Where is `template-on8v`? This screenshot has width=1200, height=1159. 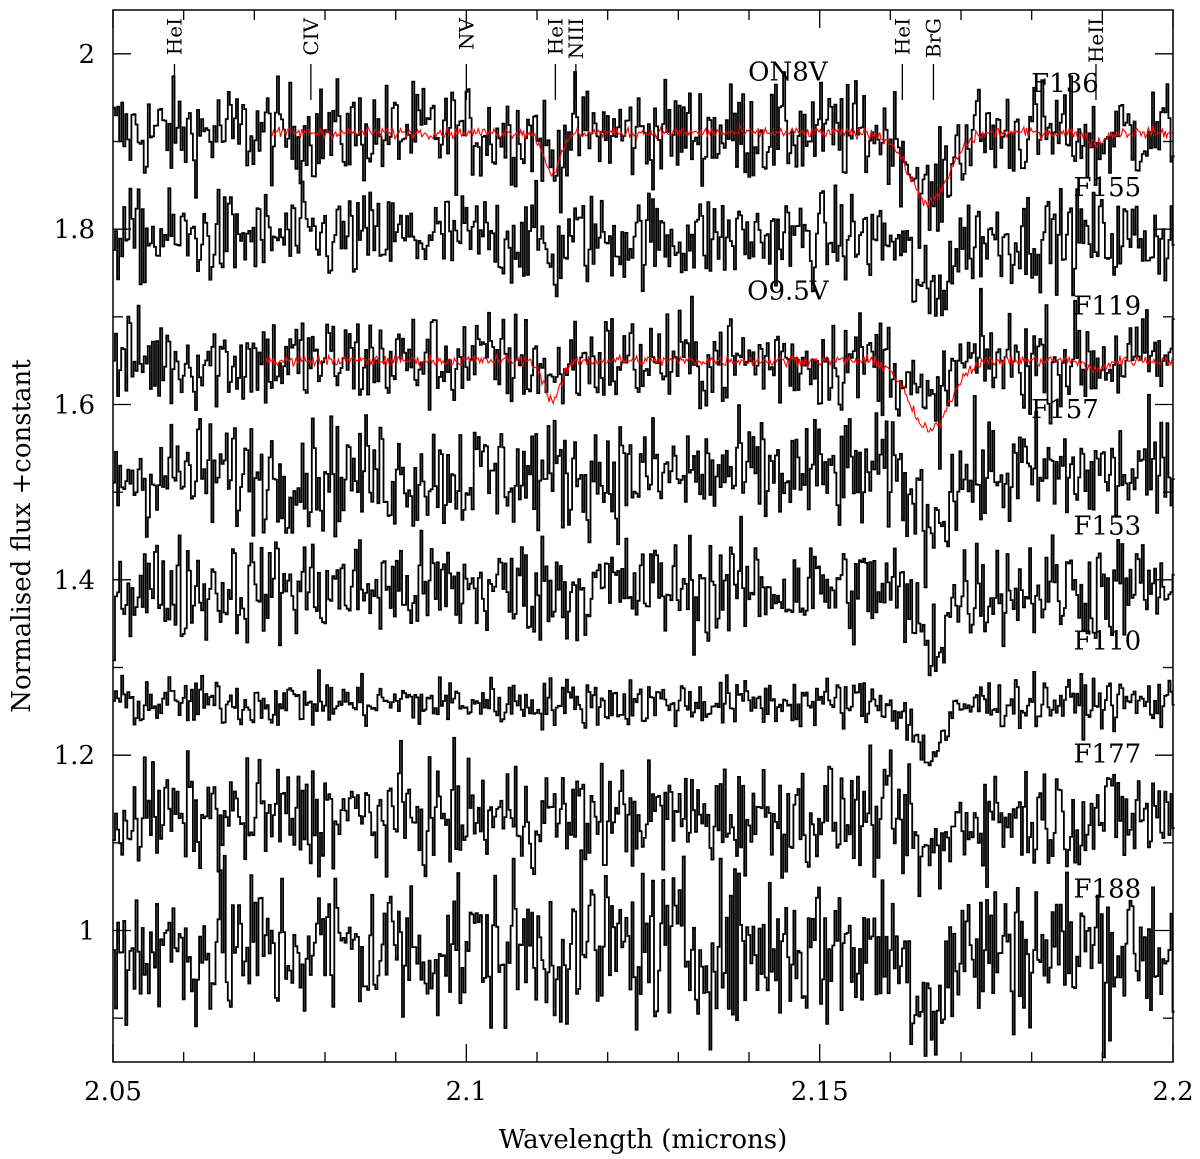 template-on8v is located at coordinates (722, 165).